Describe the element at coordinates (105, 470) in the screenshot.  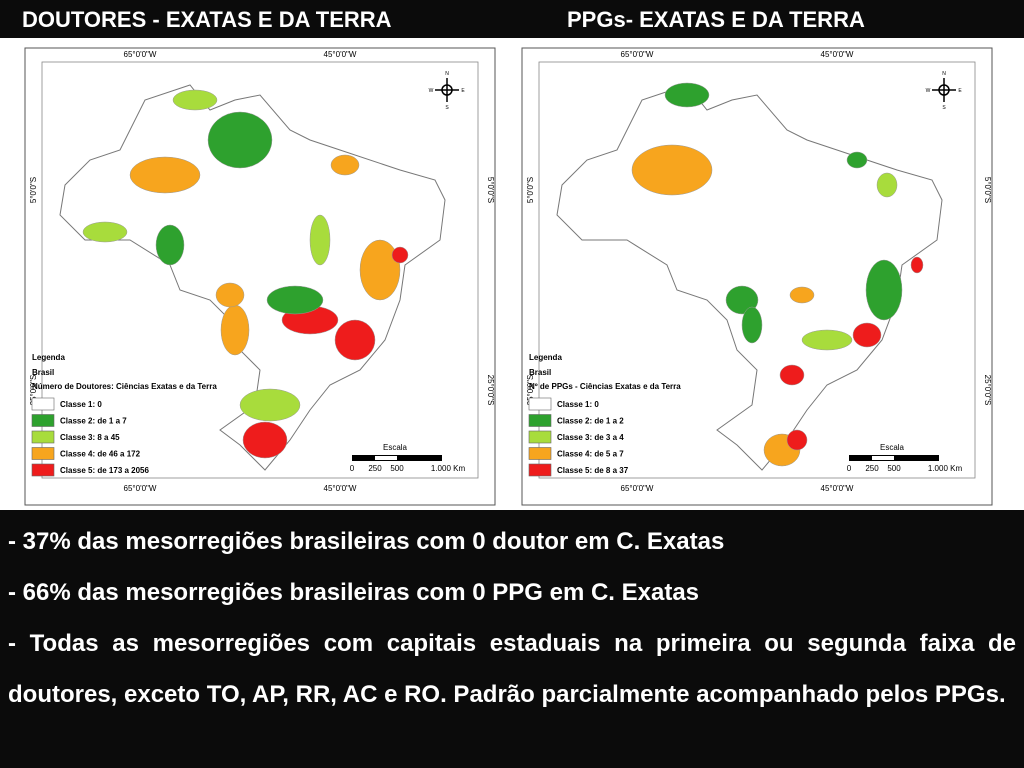
I see `legend-label: Classe 5: de 173 a 2056` at that location.